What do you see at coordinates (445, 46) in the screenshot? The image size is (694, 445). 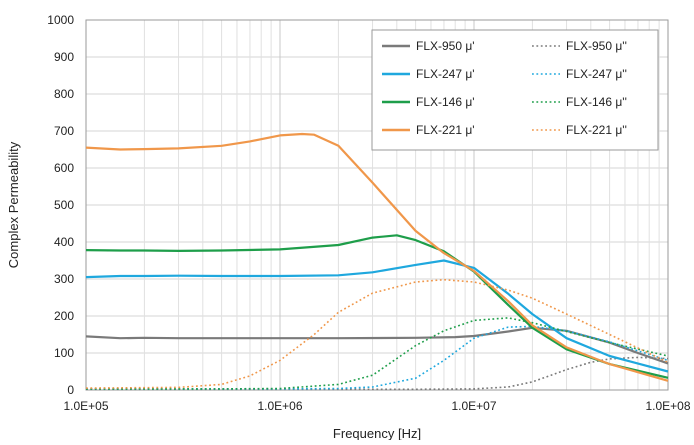 I see `legend-label: FLX-950 μ'` at bounding box center [445, 46].